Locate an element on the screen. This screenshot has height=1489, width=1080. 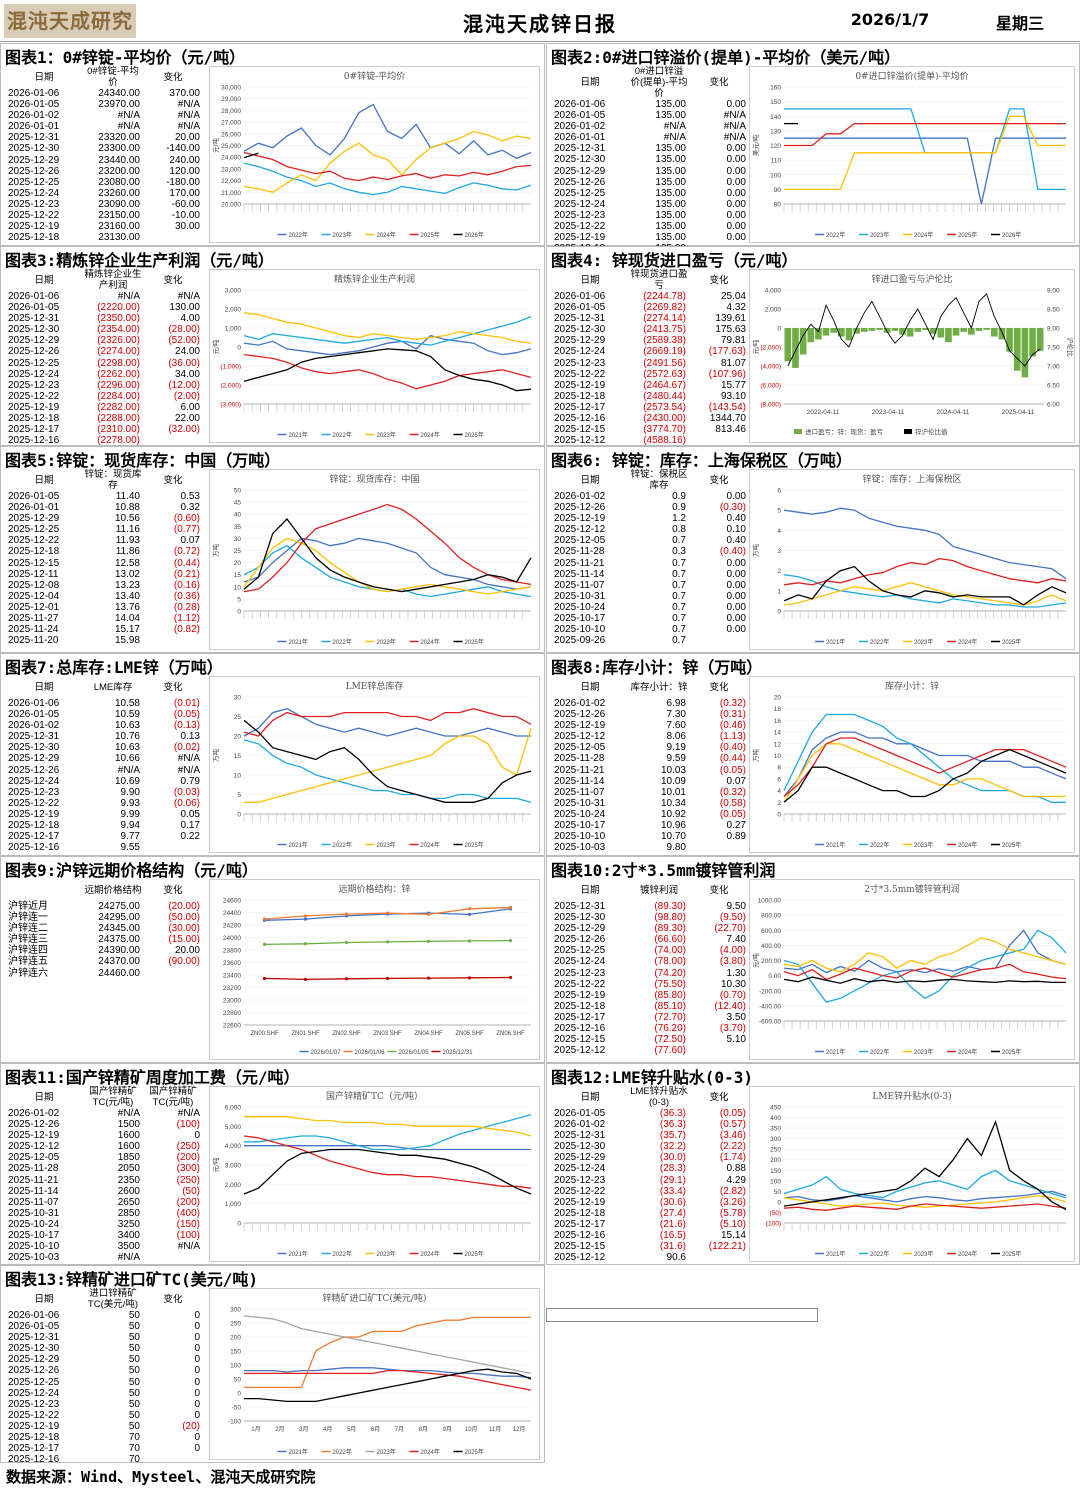
table-row: 沪锌连三 24375.00 (15.00) is located at coordinates (104, 939).